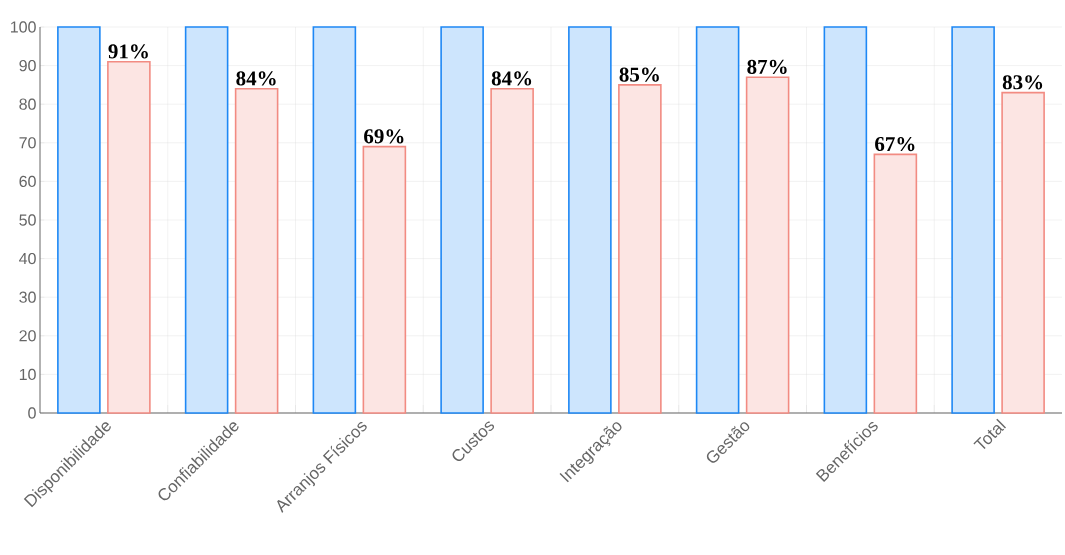 The width and height of the screenshot is (1065, 555). I want to click on data-label: 69%, so click(384, 136).